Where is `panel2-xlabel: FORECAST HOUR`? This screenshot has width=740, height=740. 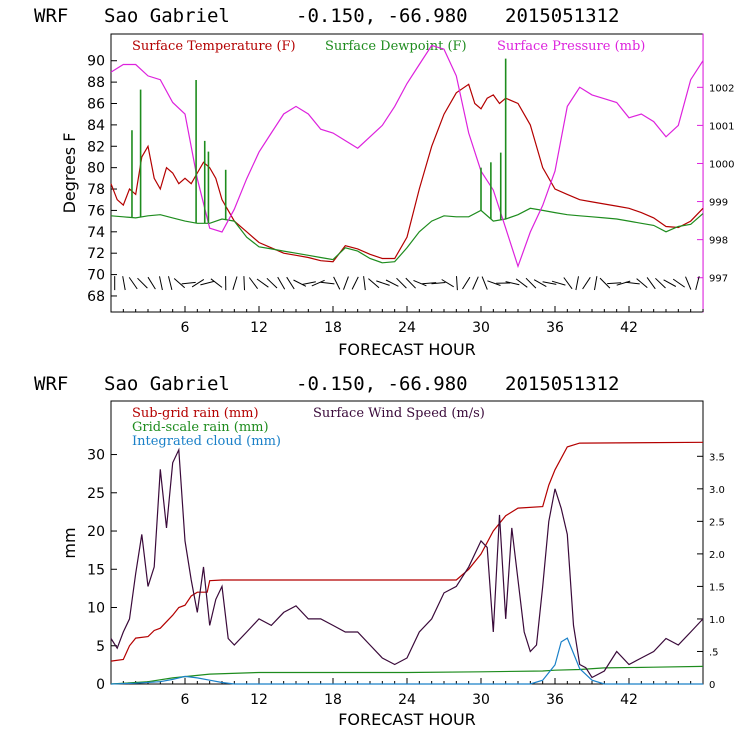
panel2-xlabel: FORECAST HOUR is located at coordinates (407, 719).